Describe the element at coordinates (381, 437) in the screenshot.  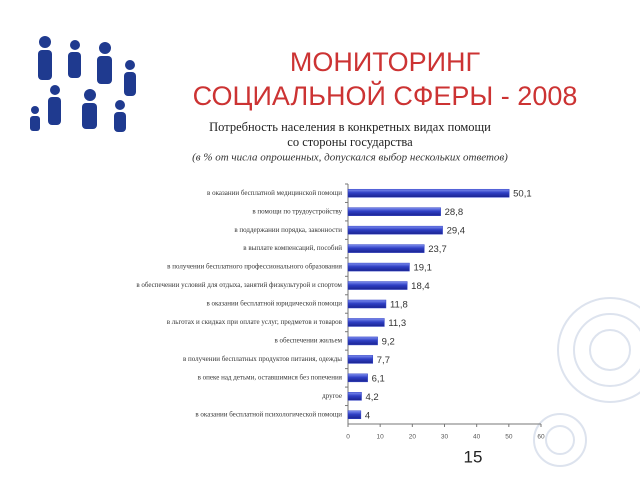
I see `x-tick-label: 10` at that location.